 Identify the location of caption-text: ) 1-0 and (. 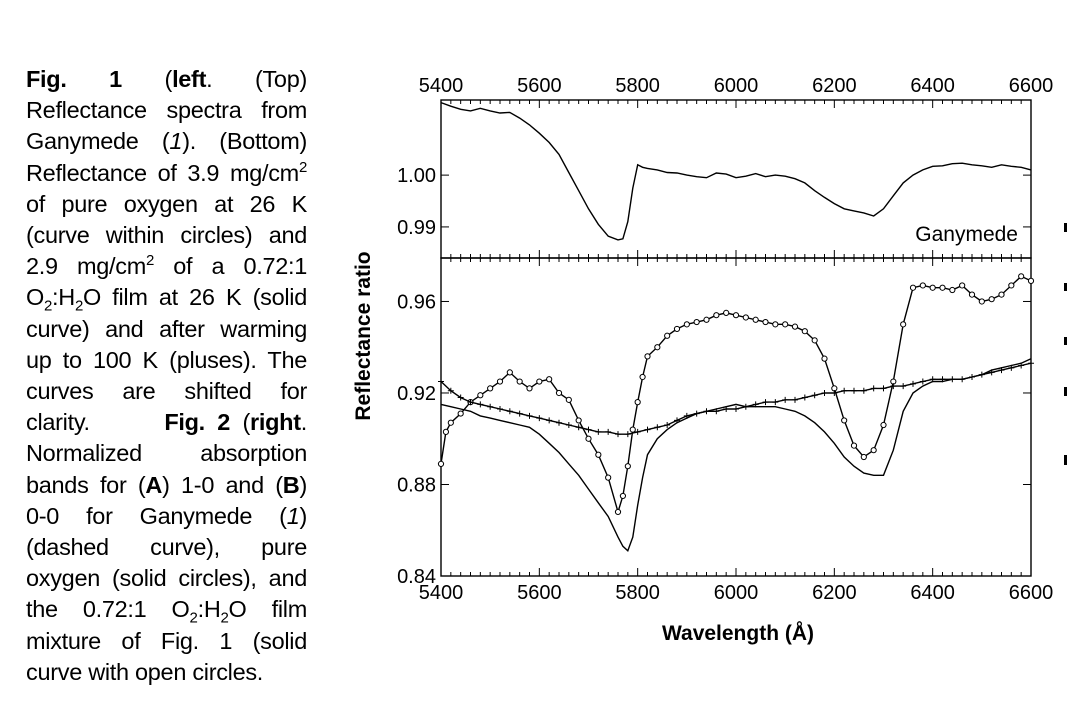
(222, 484).